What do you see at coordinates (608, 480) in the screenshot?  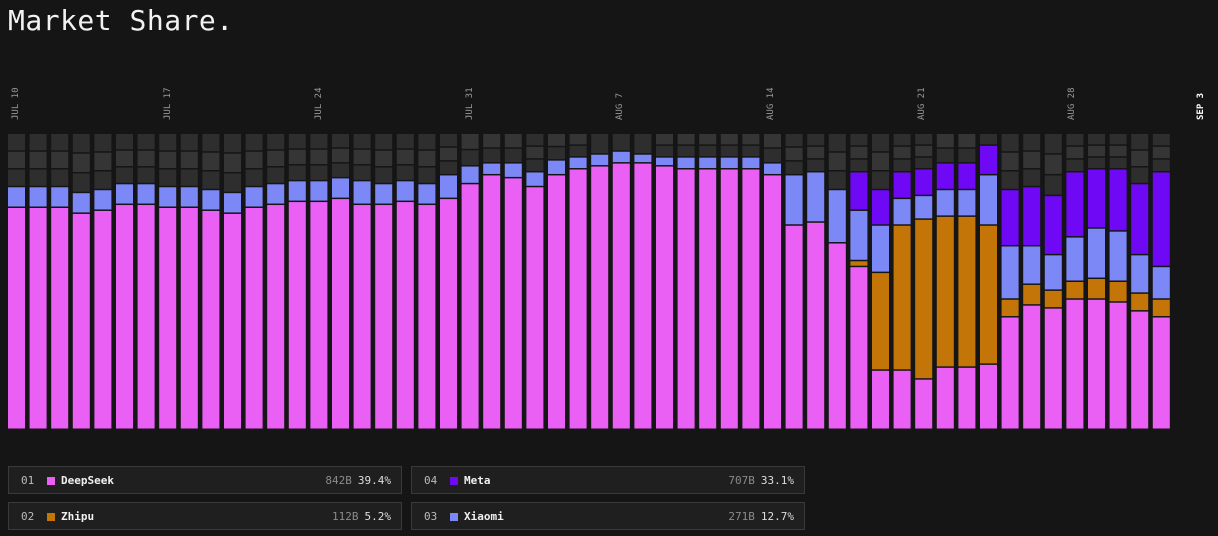 I see `legend-card-meta: 04 Meta 707B 33.1%` at bounding box center [608, 480].